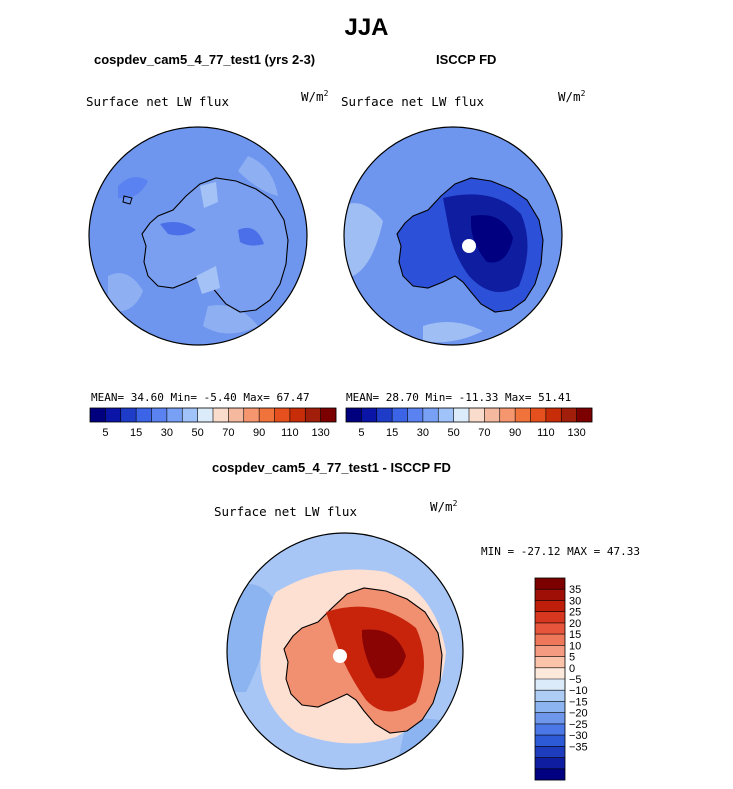 The image size is (733, 789). I want to click on model-antarctica-land, so click(215, 245).